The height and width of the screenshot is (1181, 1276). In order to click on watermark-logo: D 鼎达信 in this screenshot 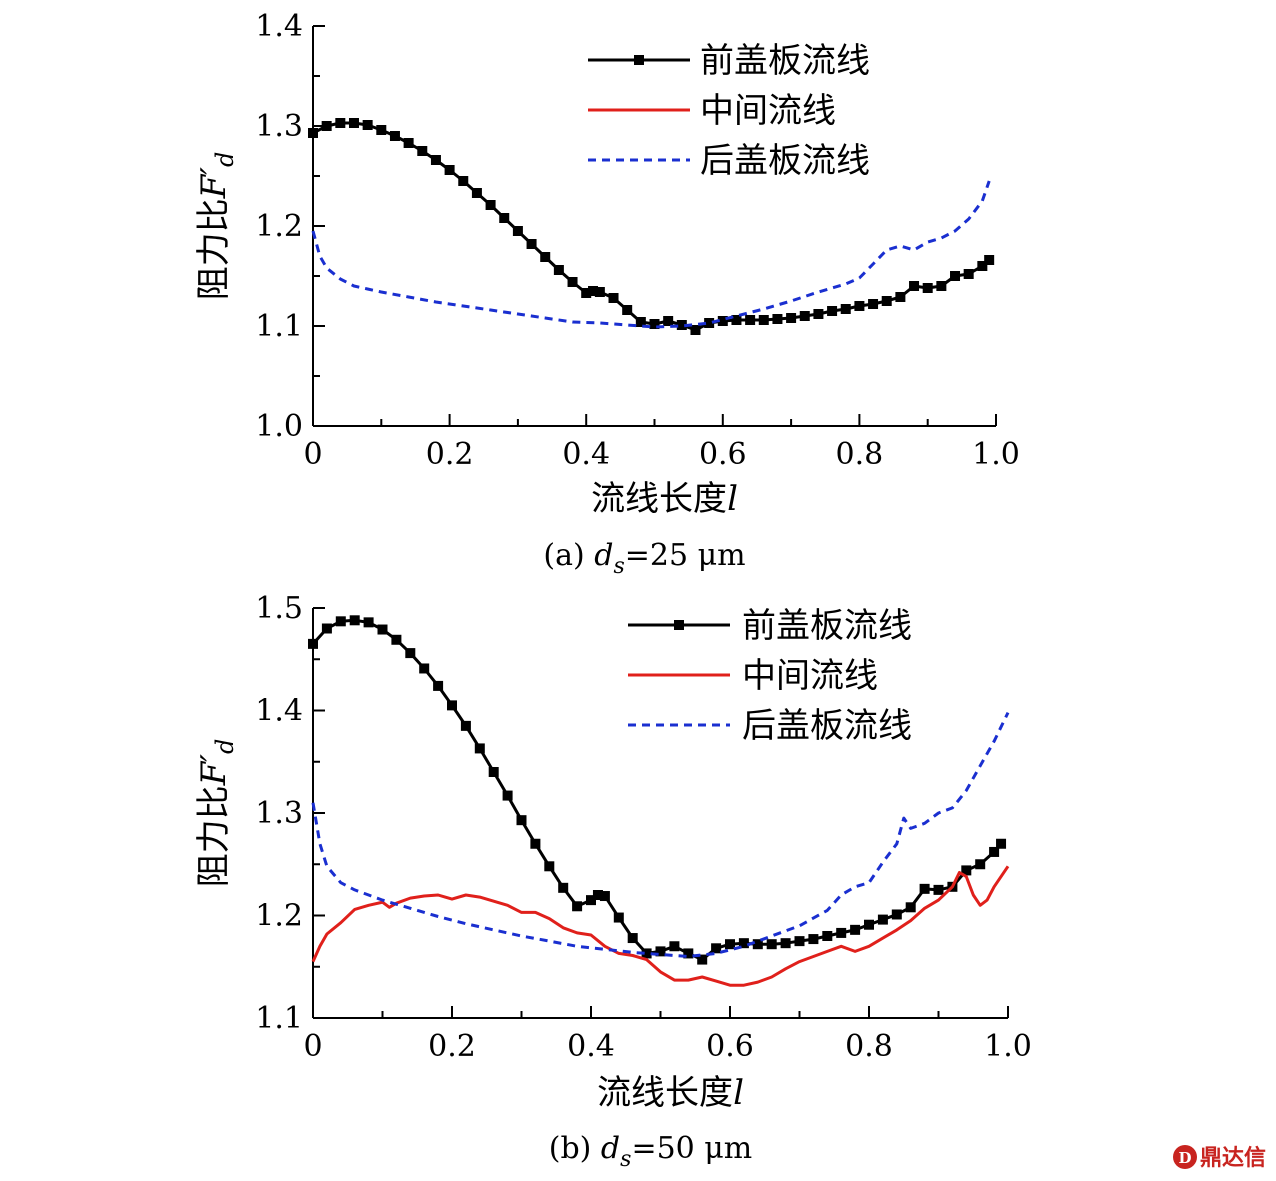, I will do `click(1219, 1158)`.